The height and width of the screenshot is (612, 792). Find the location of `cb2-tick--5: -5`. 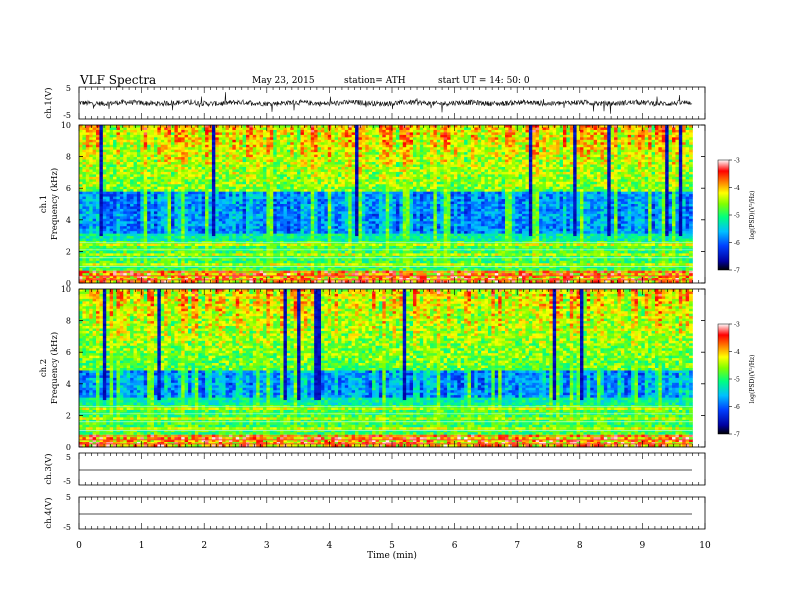

cb2-tick--5: -5 is located at coordinates (737, 380).